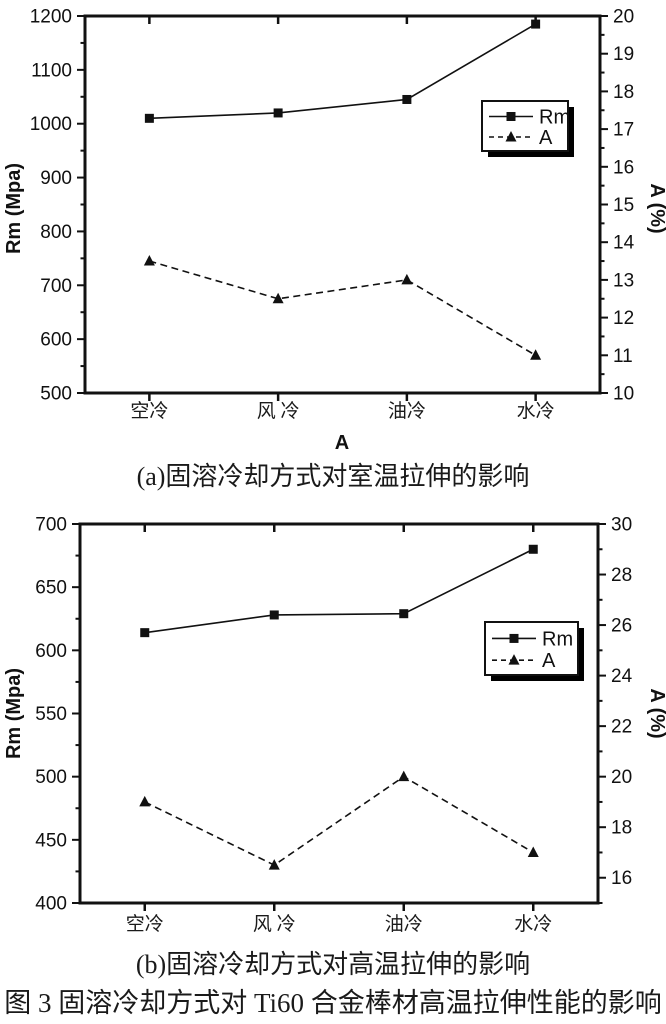  I want to click on right-tick-label: 11, so click(623, 356).